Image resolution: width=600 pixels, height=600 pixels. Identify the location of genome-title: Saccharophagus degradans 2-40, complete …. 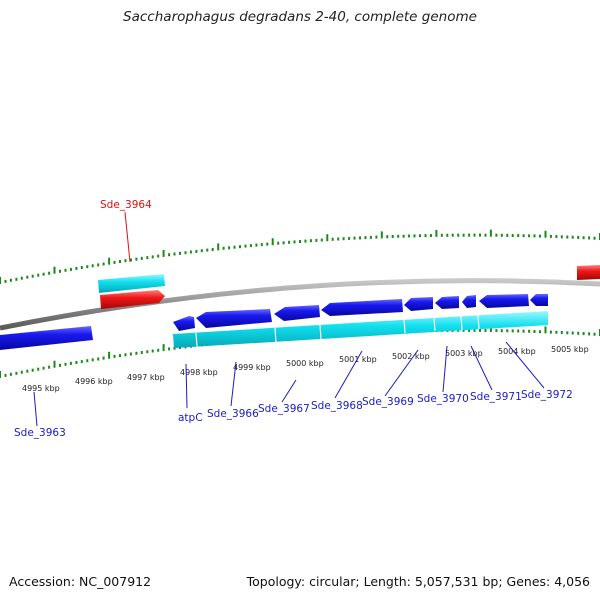
(300, 17).